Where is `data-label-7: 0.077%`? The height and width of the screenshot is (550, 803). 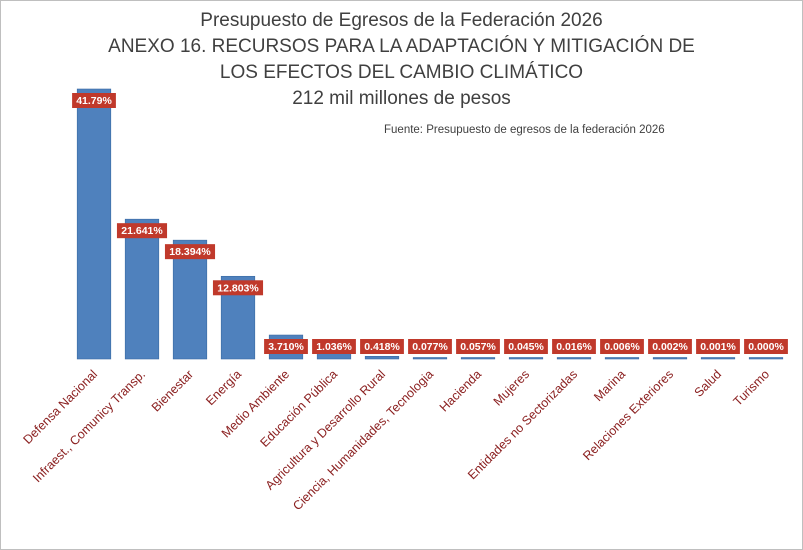
data-label-7: 0.077% is located at coordinates (430, 346).